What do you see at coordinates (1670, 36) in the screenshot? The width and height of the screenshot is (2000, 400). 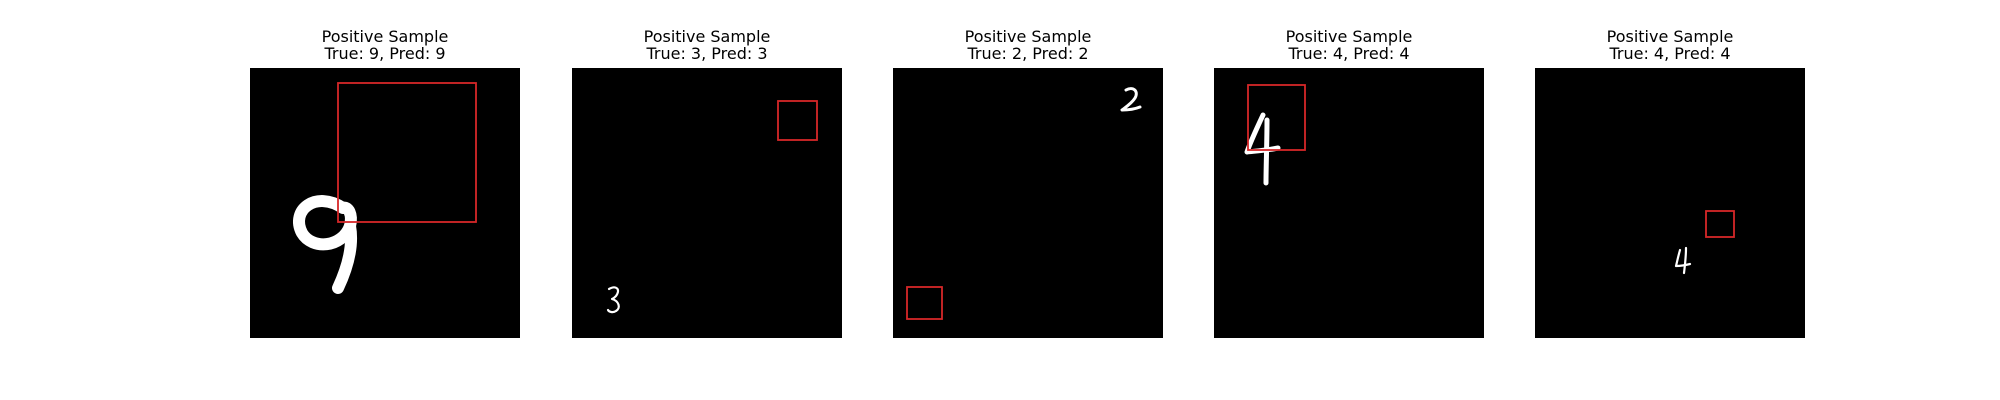 I see `panel-title-line-5: Positive Sample` at bounding box center [1670, 36].